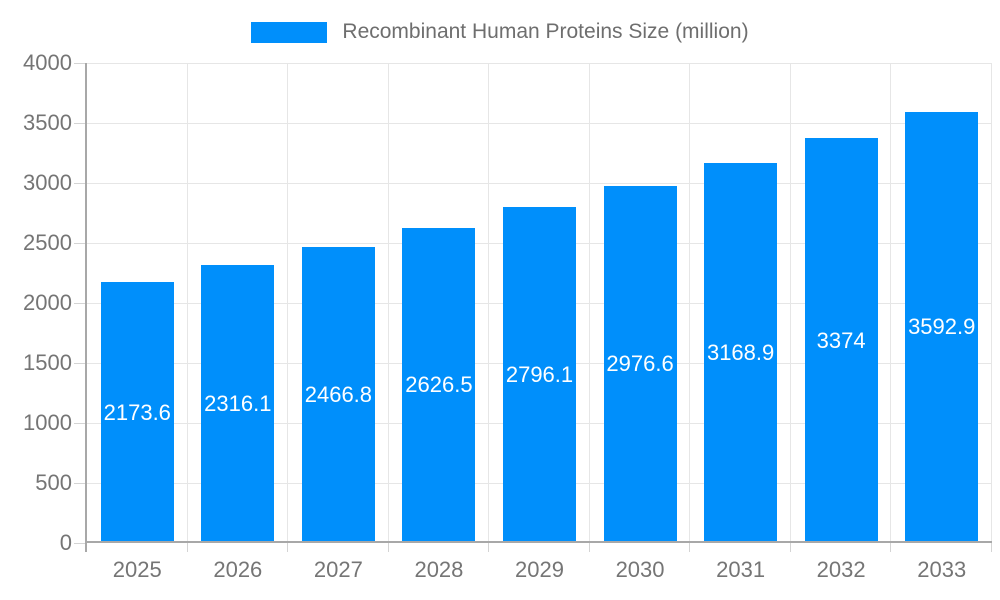  I want to click on bar-value-label: 2626.5, so click(439, 385).